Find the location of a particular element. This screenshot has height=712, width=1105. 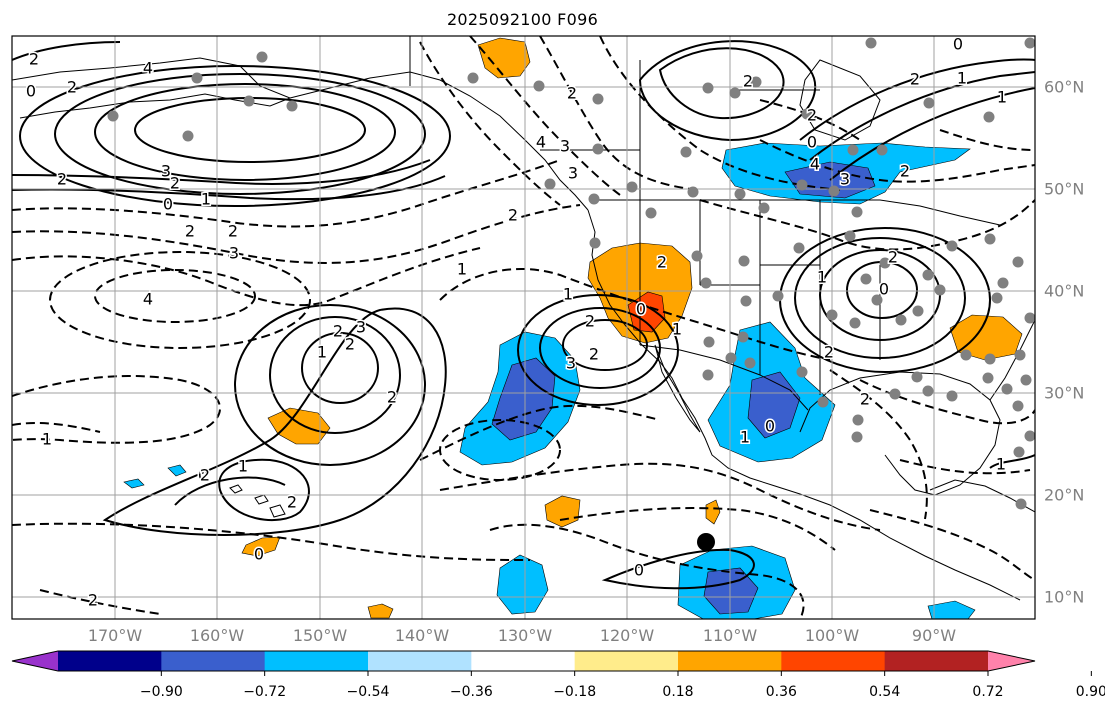

colorbar-tick-label: −0.54 is located at coordinates (368, 692).